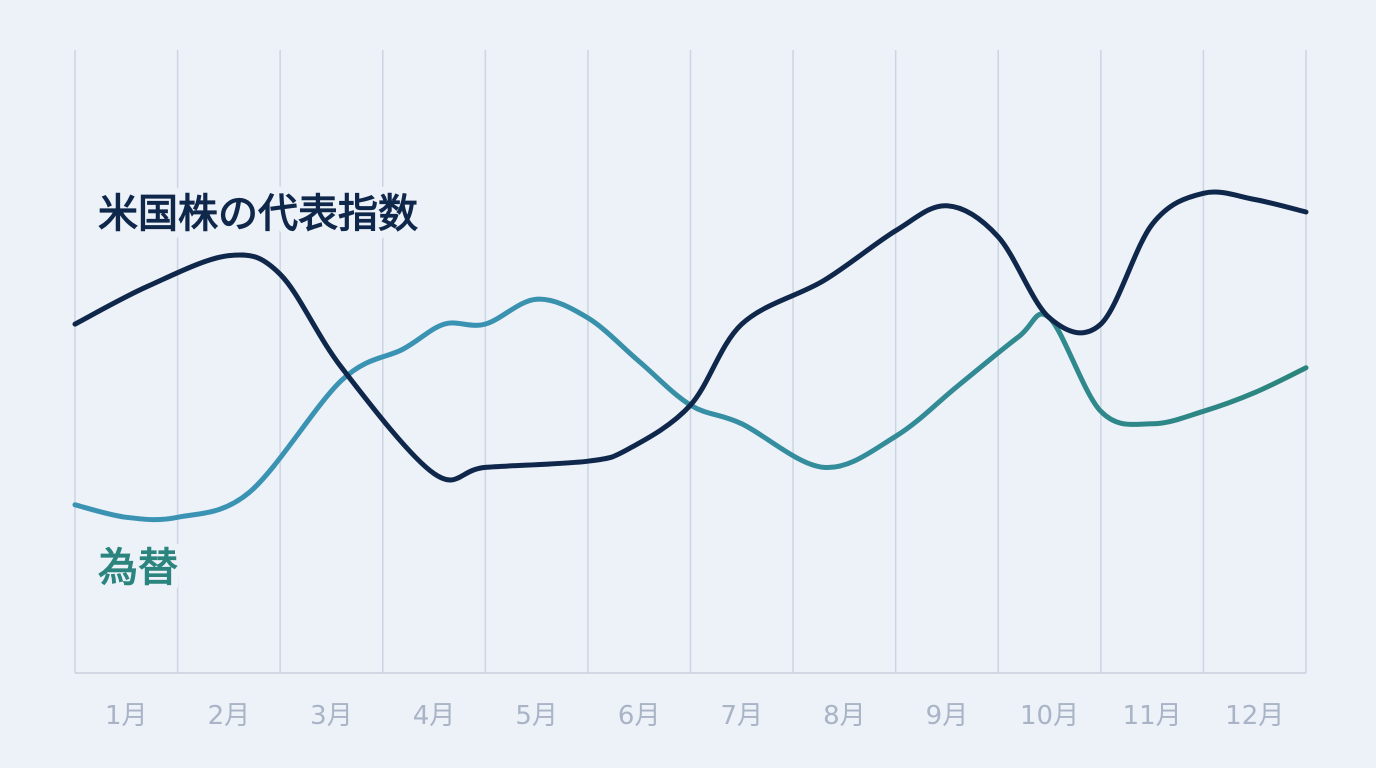 This screenshot has width=1376, height=768. Describe the element at coordinates (844, 716) in the screenshot. I see `x-tick-label: 8月` at that location.